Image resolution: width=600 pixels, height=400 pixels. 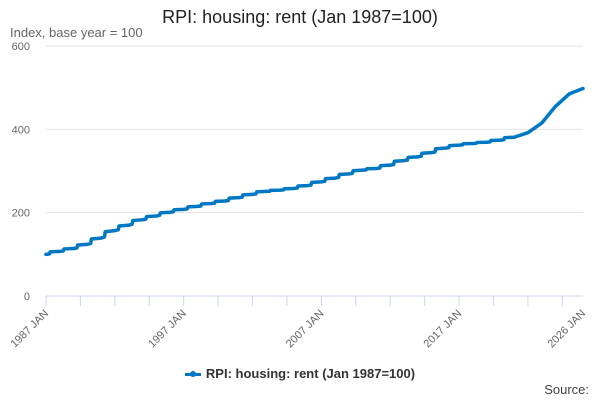 I want to click on x-tick-label: 1997 JAN, so click(x=167, y=329).